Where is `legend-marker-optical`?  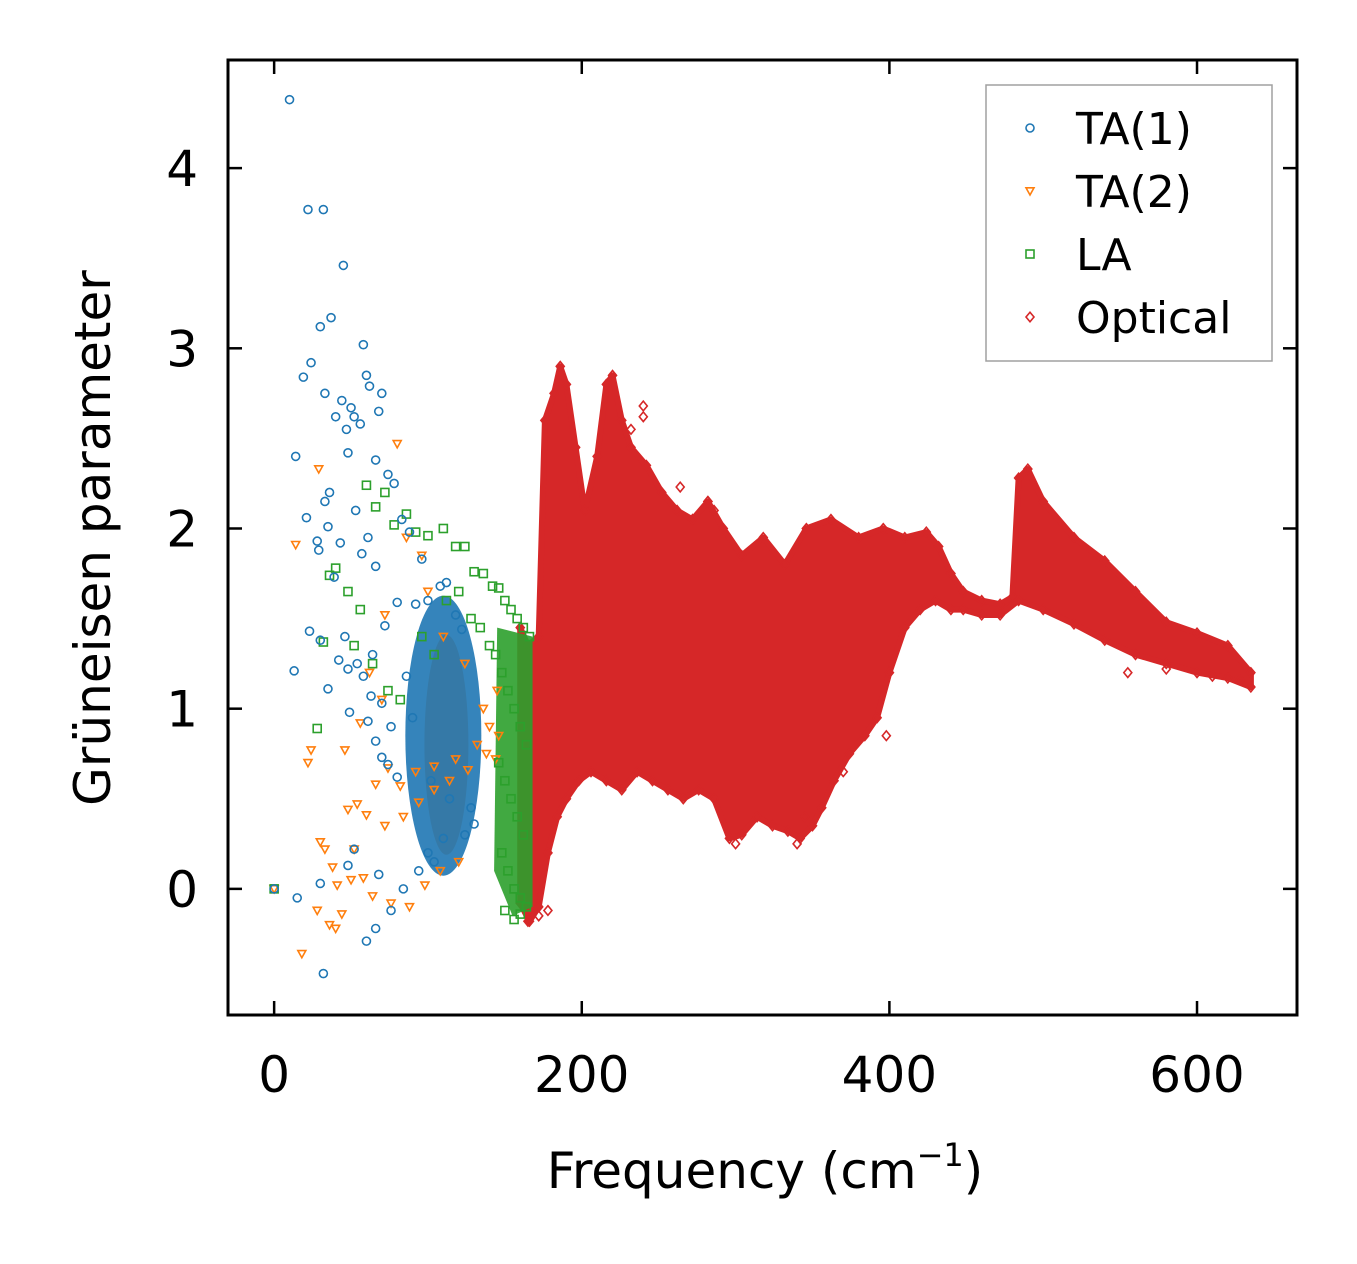
legend-marker-optical is located at coordinates (1030, 317).